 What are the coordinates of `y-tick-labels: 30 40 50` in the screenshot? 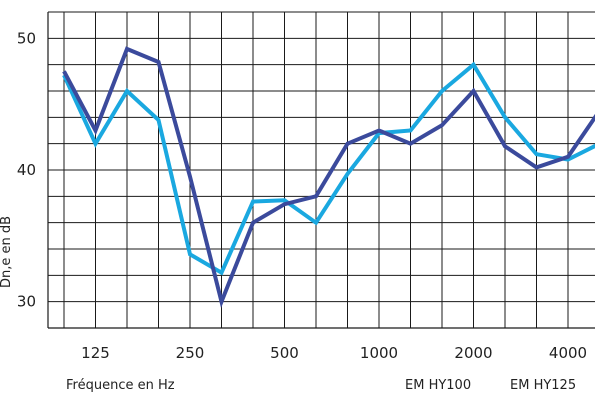 It's located at (26, 169).